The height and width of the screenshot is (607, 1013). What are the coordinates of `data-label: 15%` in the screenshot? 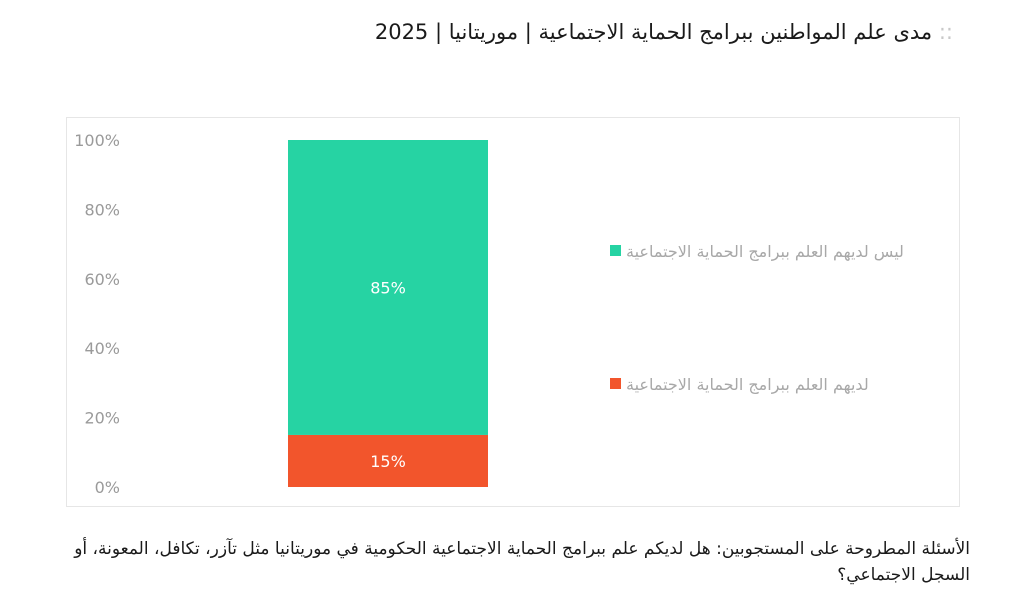 It's located at (388, 461).